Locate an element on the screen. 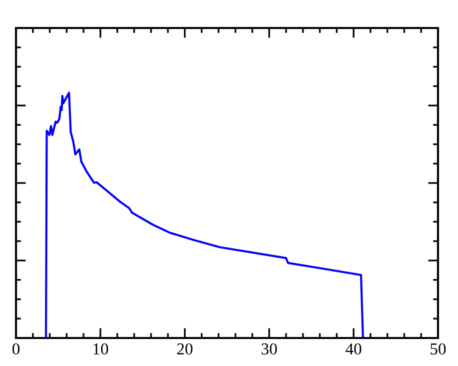 The width and height of the screenshot is (458, 366). x-tick-label: 50 is located at coordinates (438, 349).